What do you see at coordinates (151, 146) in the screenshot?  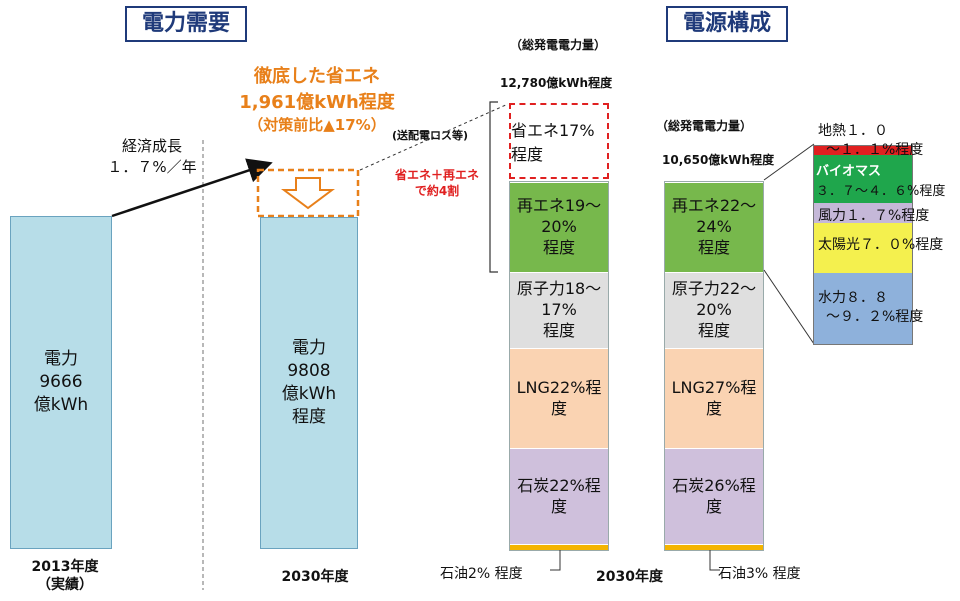 I see `growth-label-line1: 経済成長` at bounding box center [151, 146].